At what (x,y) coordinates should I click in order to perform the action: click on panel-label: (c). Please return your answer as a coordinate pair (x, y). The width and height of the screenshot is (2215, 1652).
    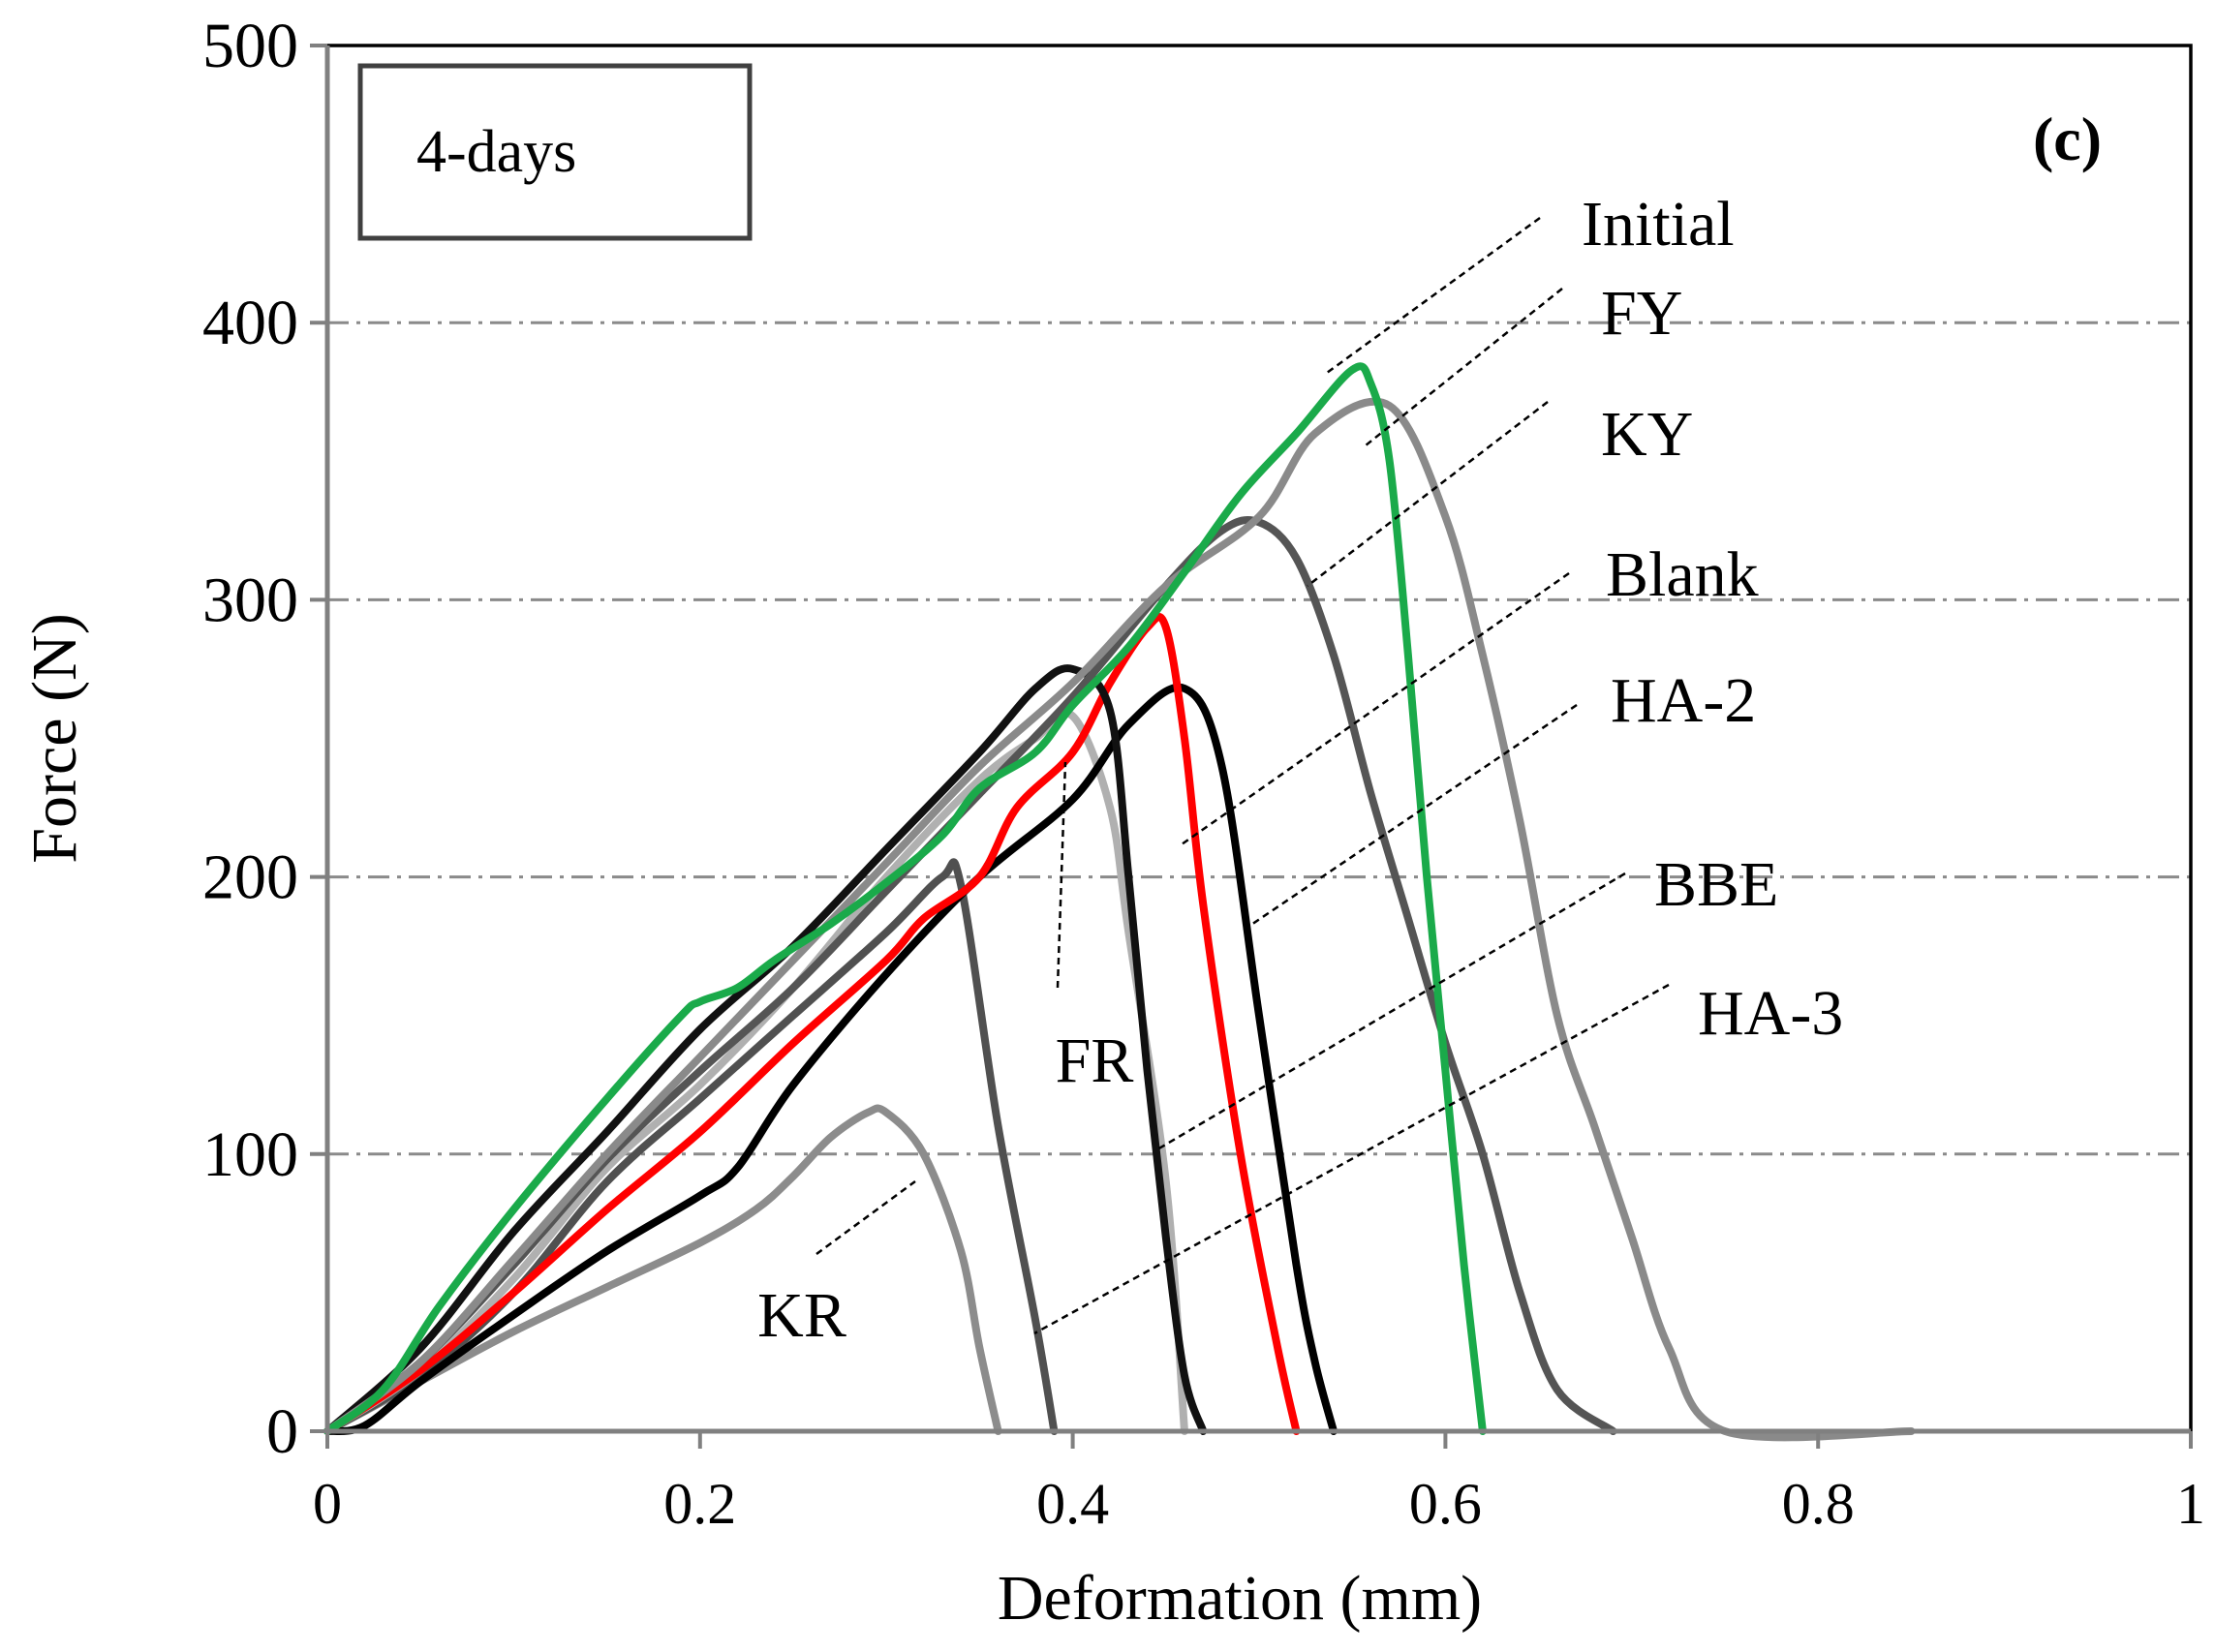
    Looking at the image, I should click on (2067, 139).